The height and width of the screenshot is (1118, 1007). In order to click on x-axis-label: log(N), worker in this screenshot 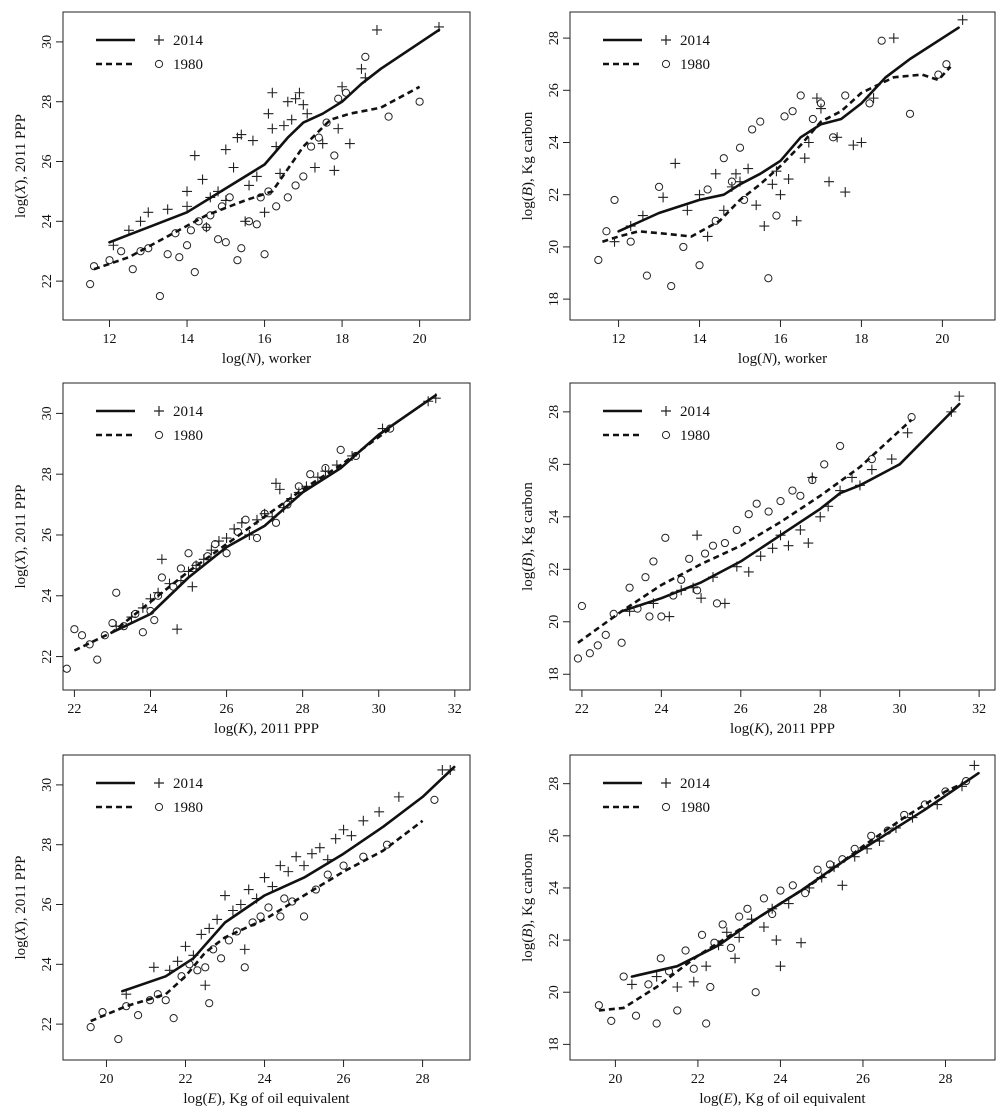, I will do `click(782, 359)`.